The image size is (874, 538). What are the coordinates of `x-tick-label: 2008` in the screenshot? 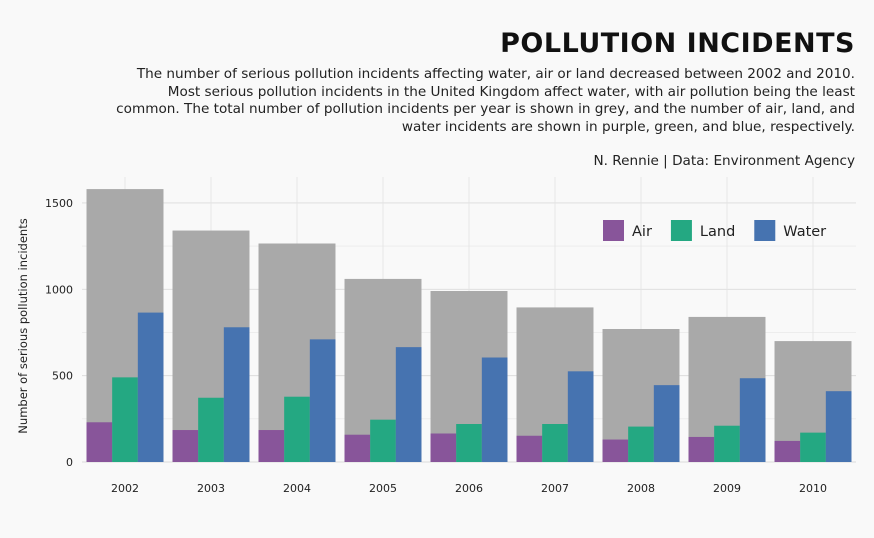 It's located at (641, 488).